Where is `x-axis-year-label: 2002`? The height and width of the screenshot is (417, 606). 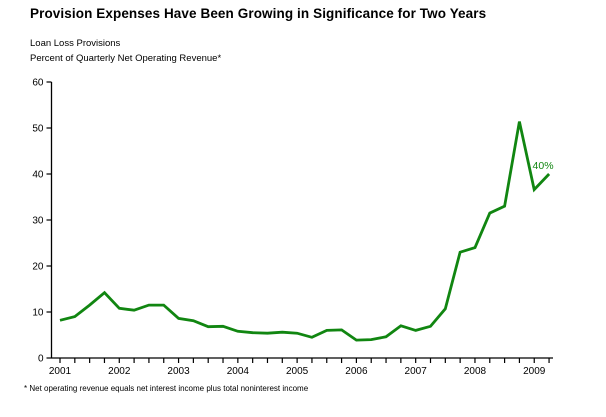
x-axis-year-label: 2002 is located at coordinates (119, 371).